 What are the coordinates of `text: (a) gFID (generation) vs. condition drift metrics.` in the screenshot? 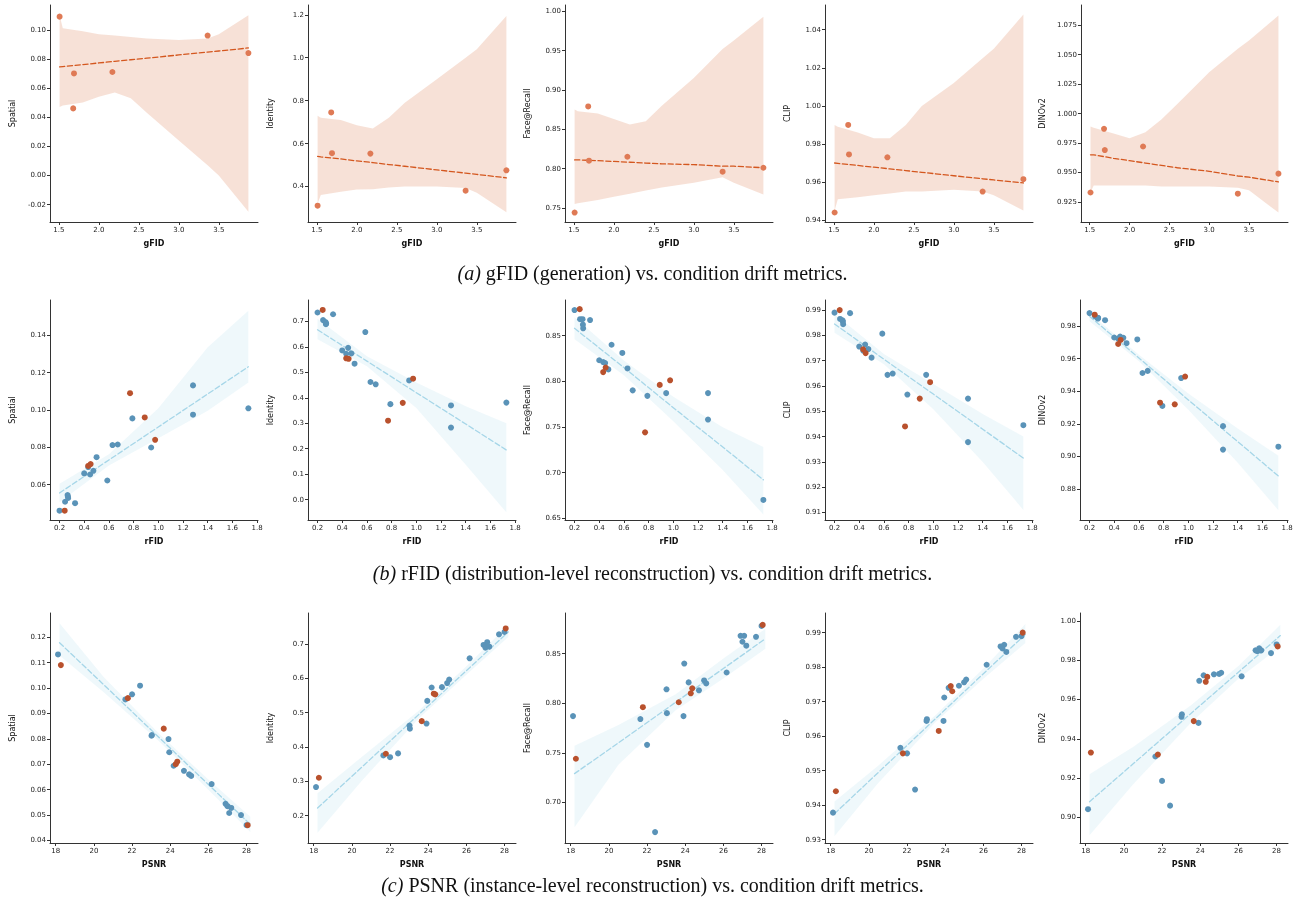 It's located at (652, 273).